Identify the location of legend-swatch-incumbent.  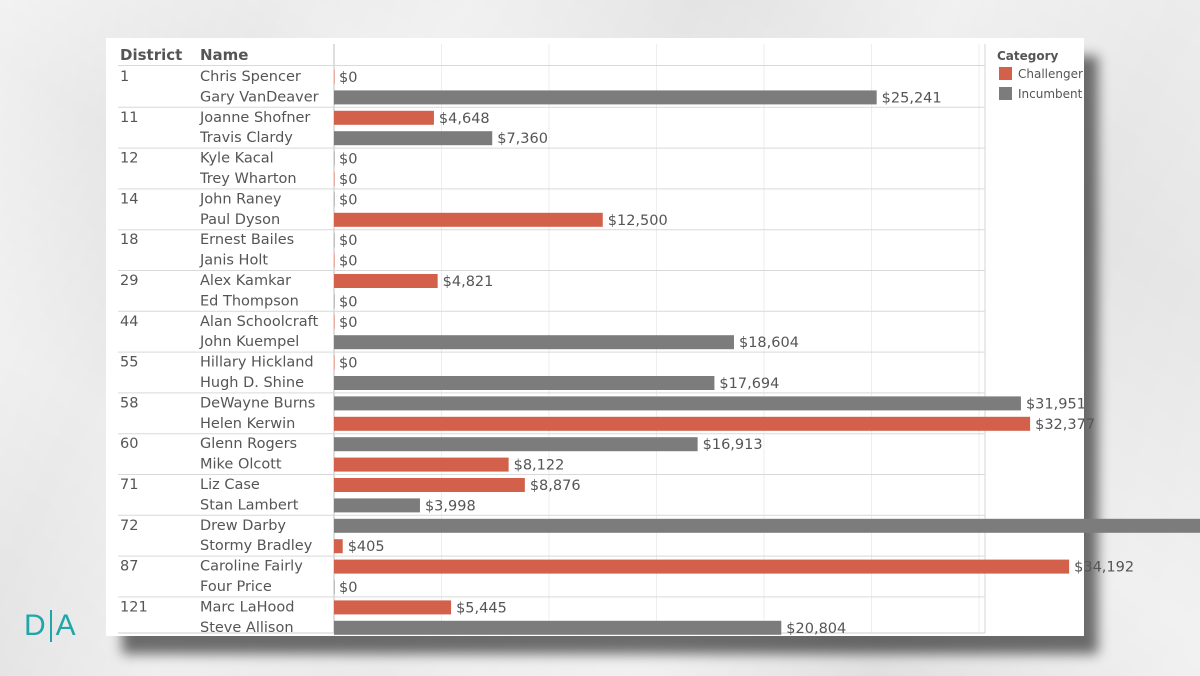
(1005, 93).